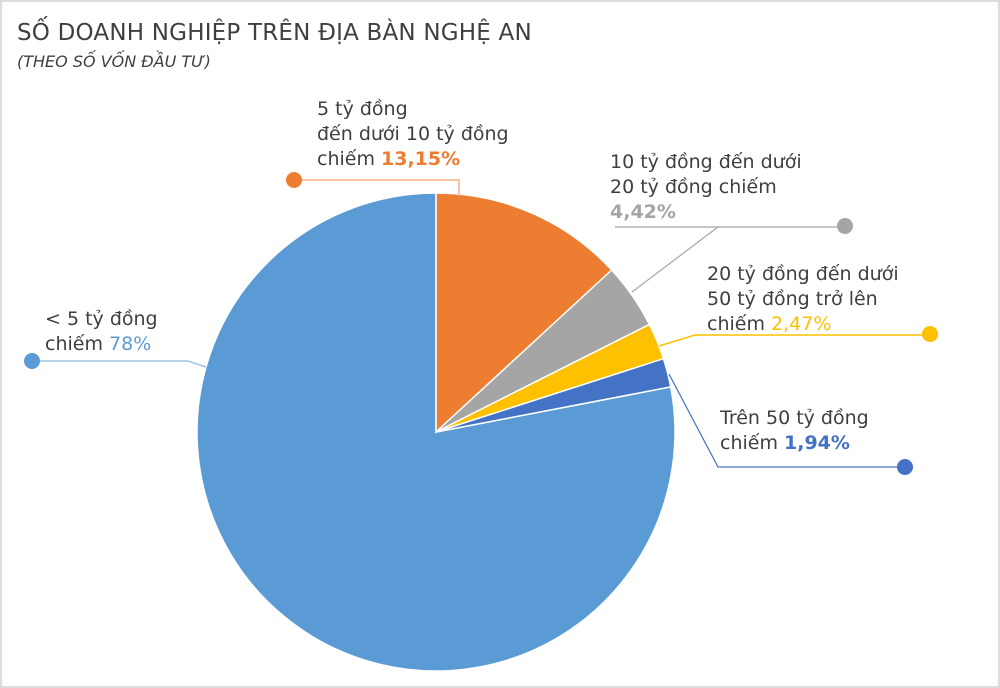  Describe the element at coordinates (792, 299) in the screenshot. I see `label-20-50-line2: 50 tỷ đồng trở lên` at that location.